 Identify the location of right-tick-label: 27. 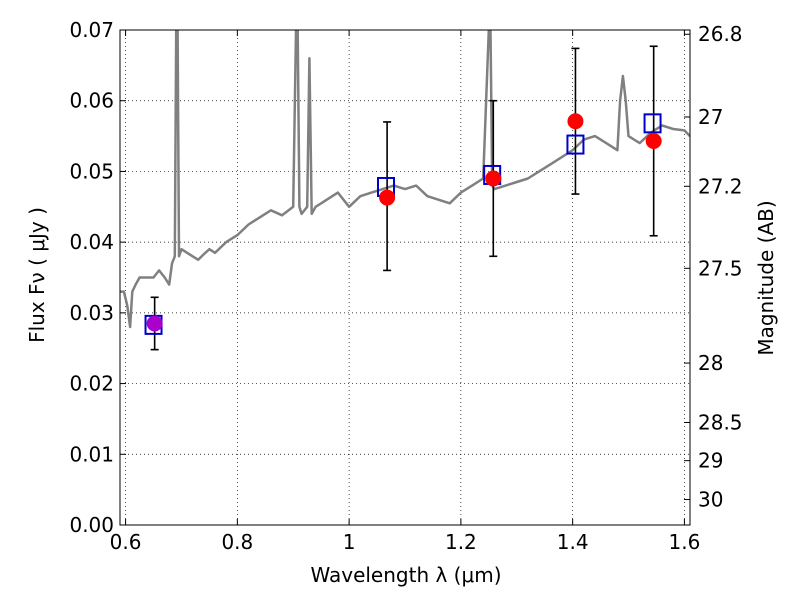
(710, 117).